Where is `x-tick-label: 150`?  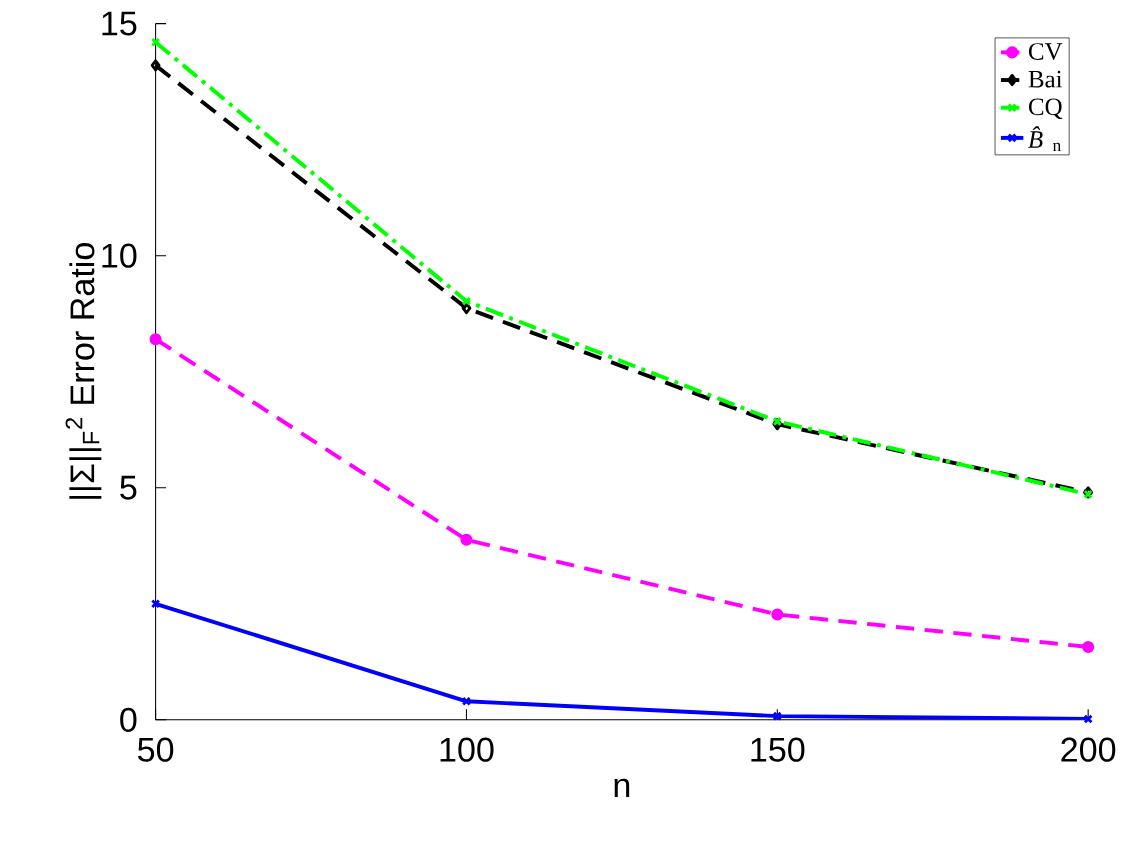 x-tick-label: 150 is located at coordinates (778, 749).